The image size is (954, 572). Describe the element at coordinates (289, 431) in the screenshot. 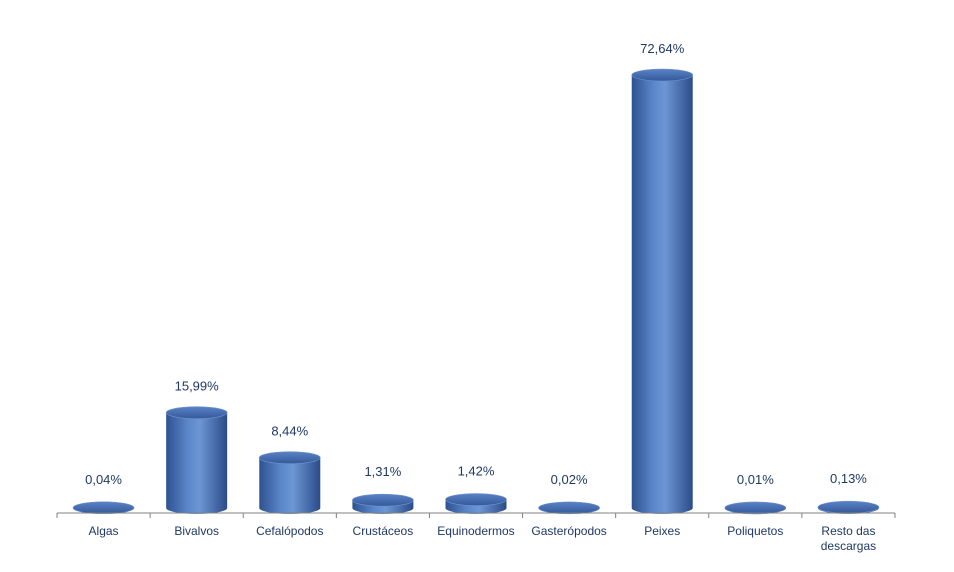

I see `data-label: 8,44%` at that location.